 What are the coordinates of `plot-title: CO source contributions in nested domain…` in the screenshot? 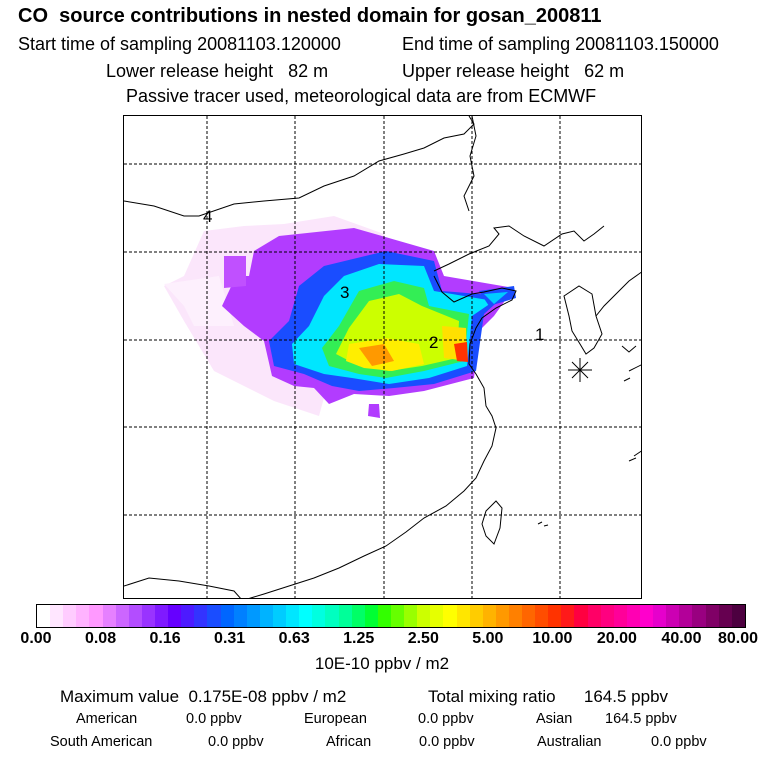 It's located at (310, 16).